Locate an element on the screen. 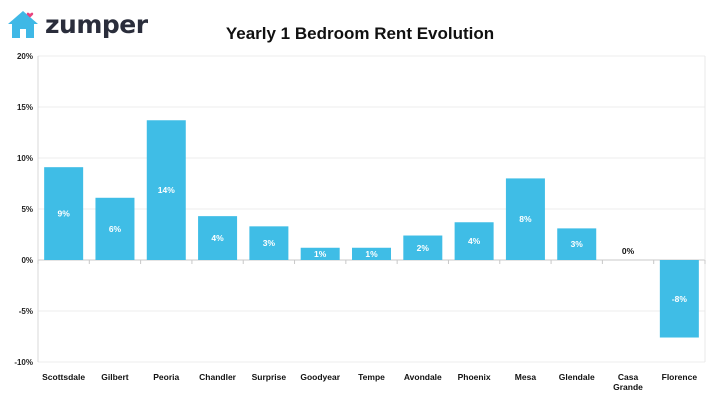  x-tick-label: Avondale is located at coordinates (423, 377).